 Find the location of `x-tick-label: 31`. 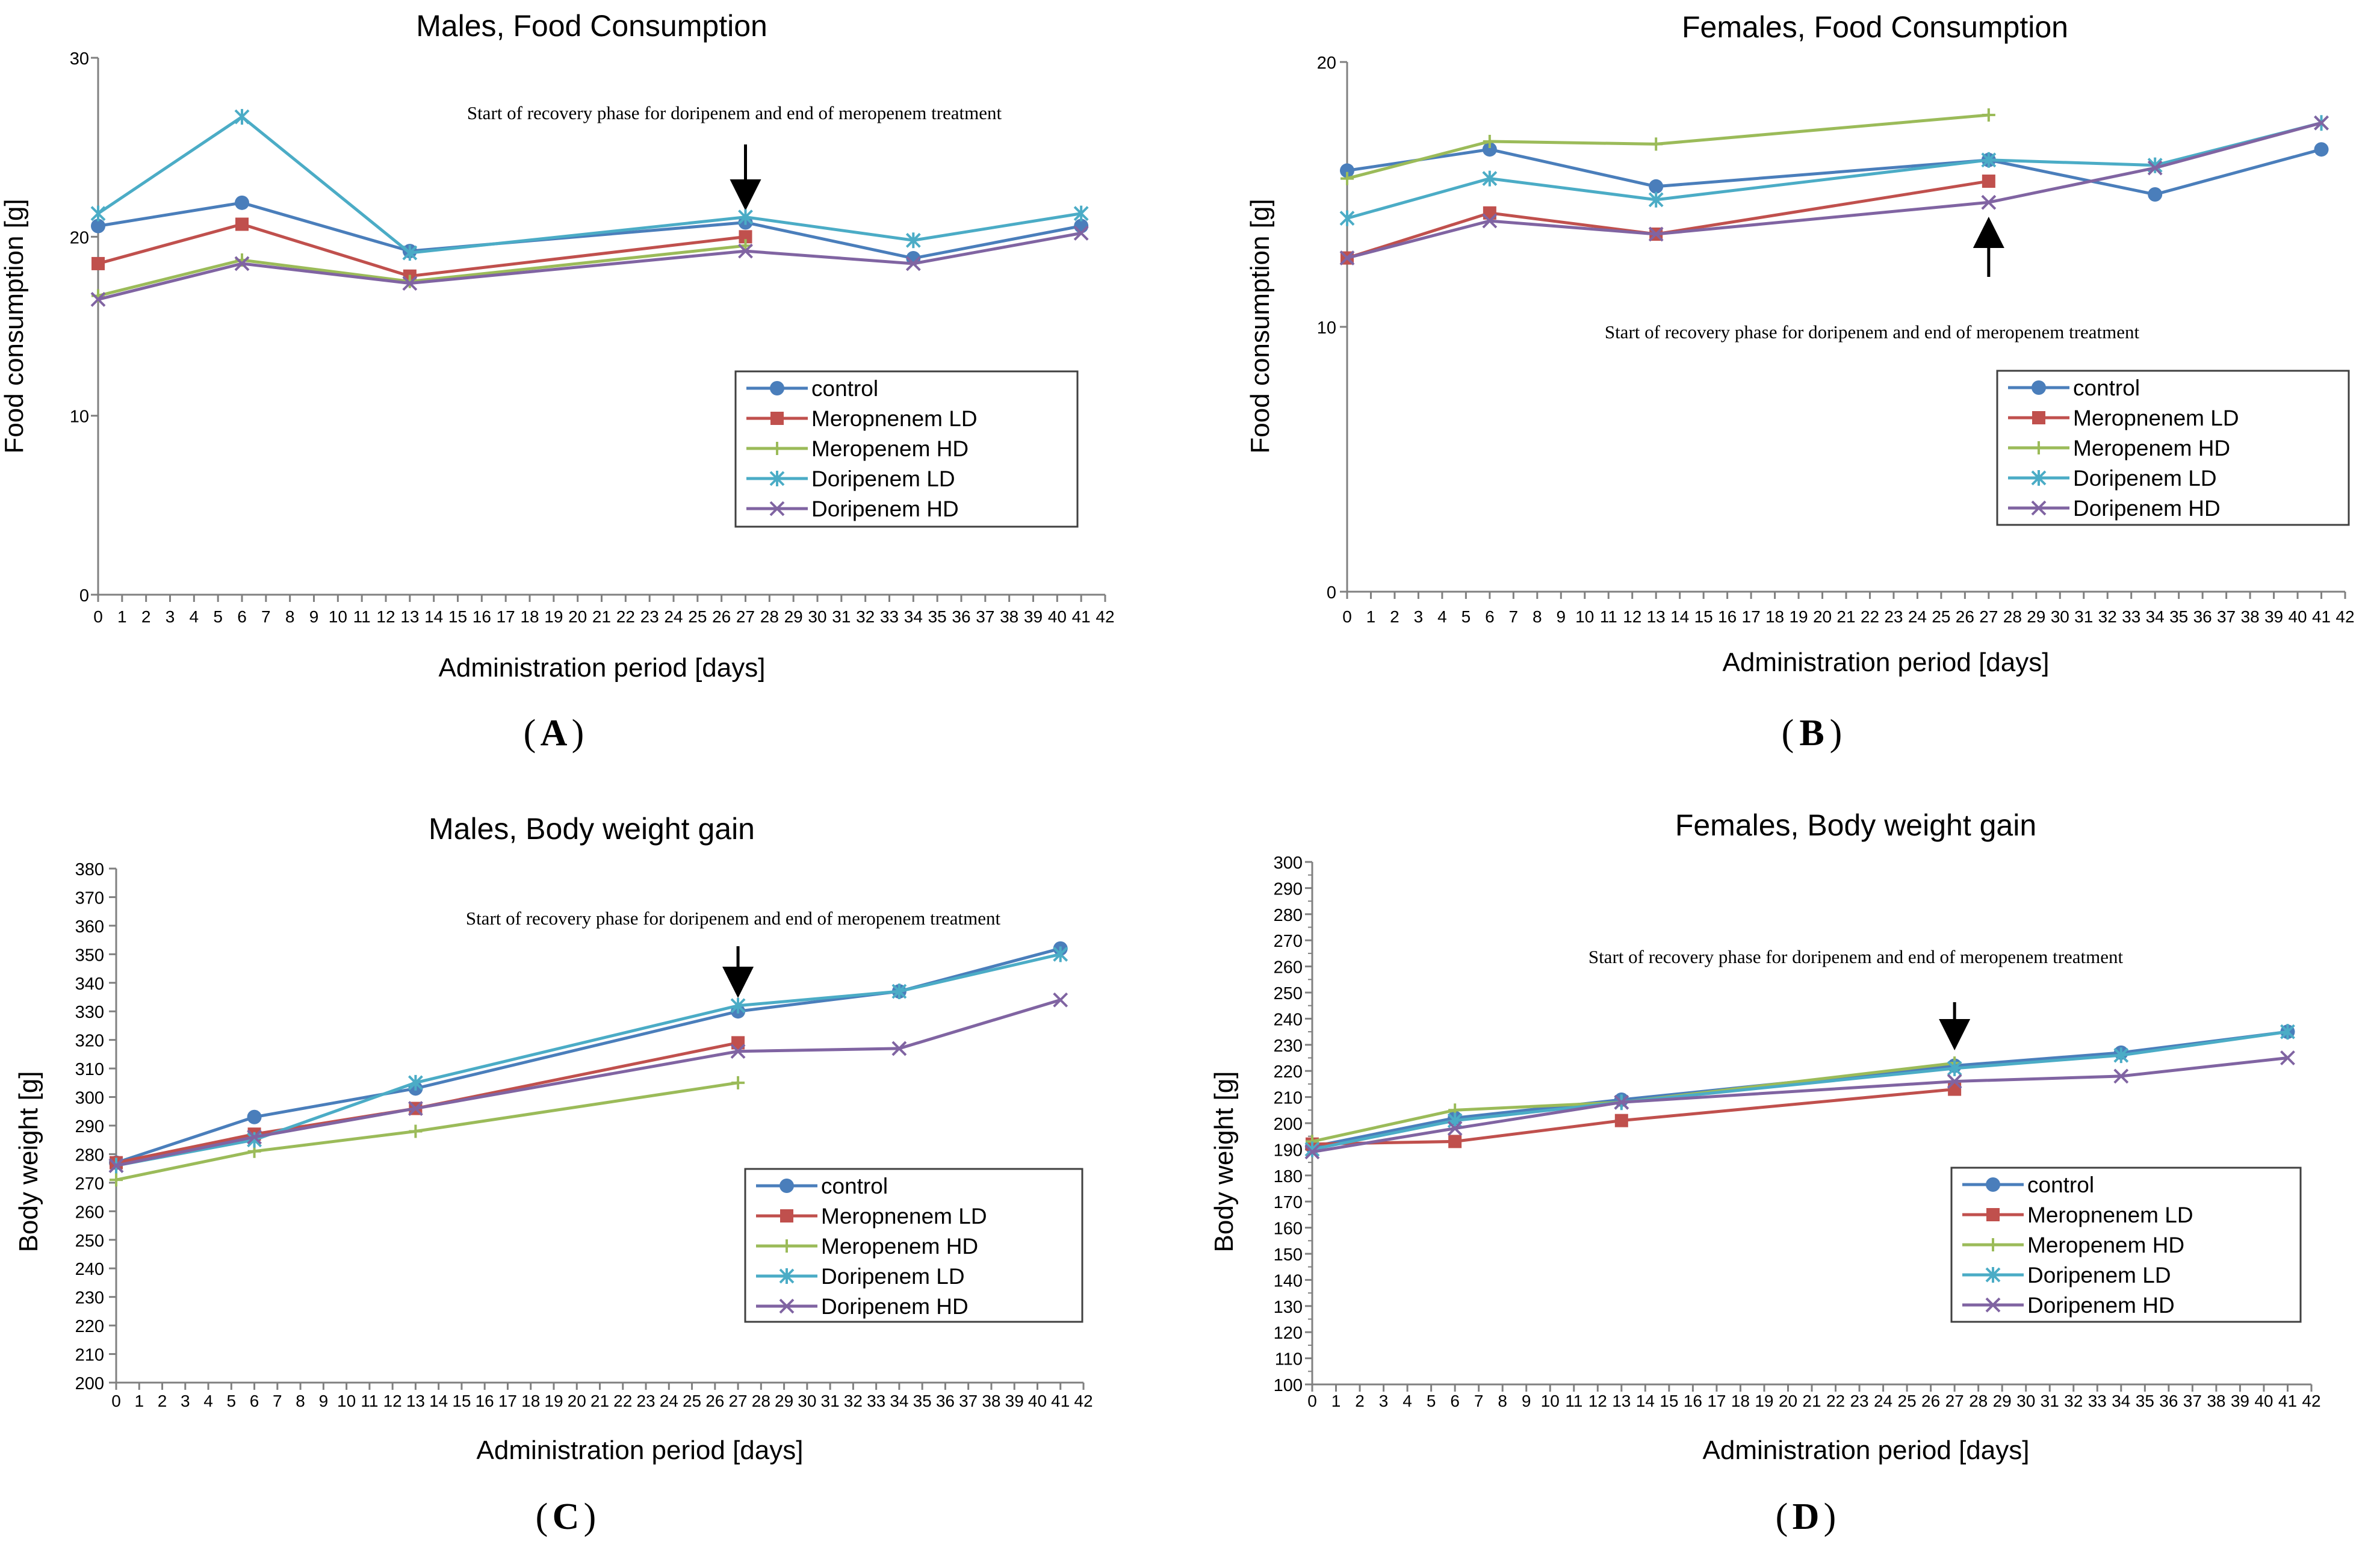

x-tick-label: 31 is located at coordinates (841, 616).